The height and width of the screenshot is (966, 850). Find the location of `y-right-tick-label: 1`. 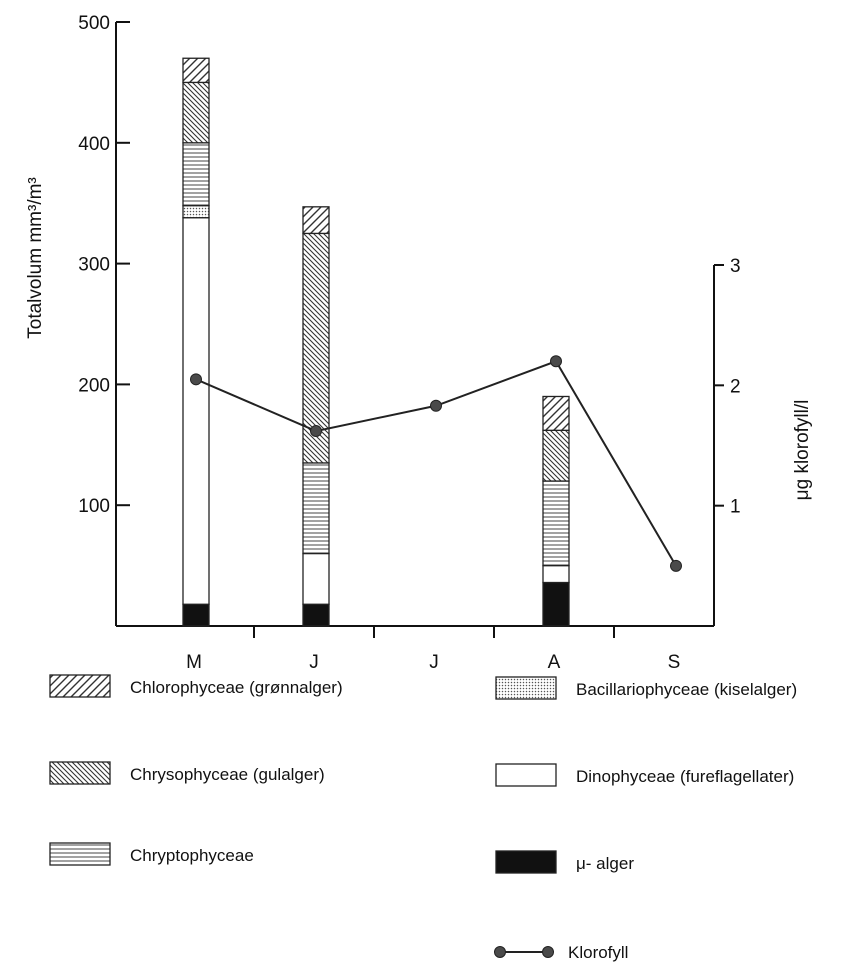

y-right-tick-label: 1 is located at coordinates (735, 507).